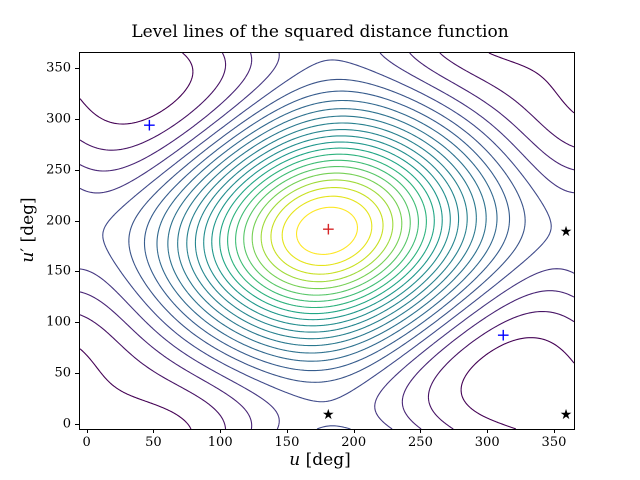 The height and width of the screenshot is (480, 640). What do you see at coordinates (58, 322) in the screenshot?
I see `y-tick-label: 100` at bounding box center [58, 322].